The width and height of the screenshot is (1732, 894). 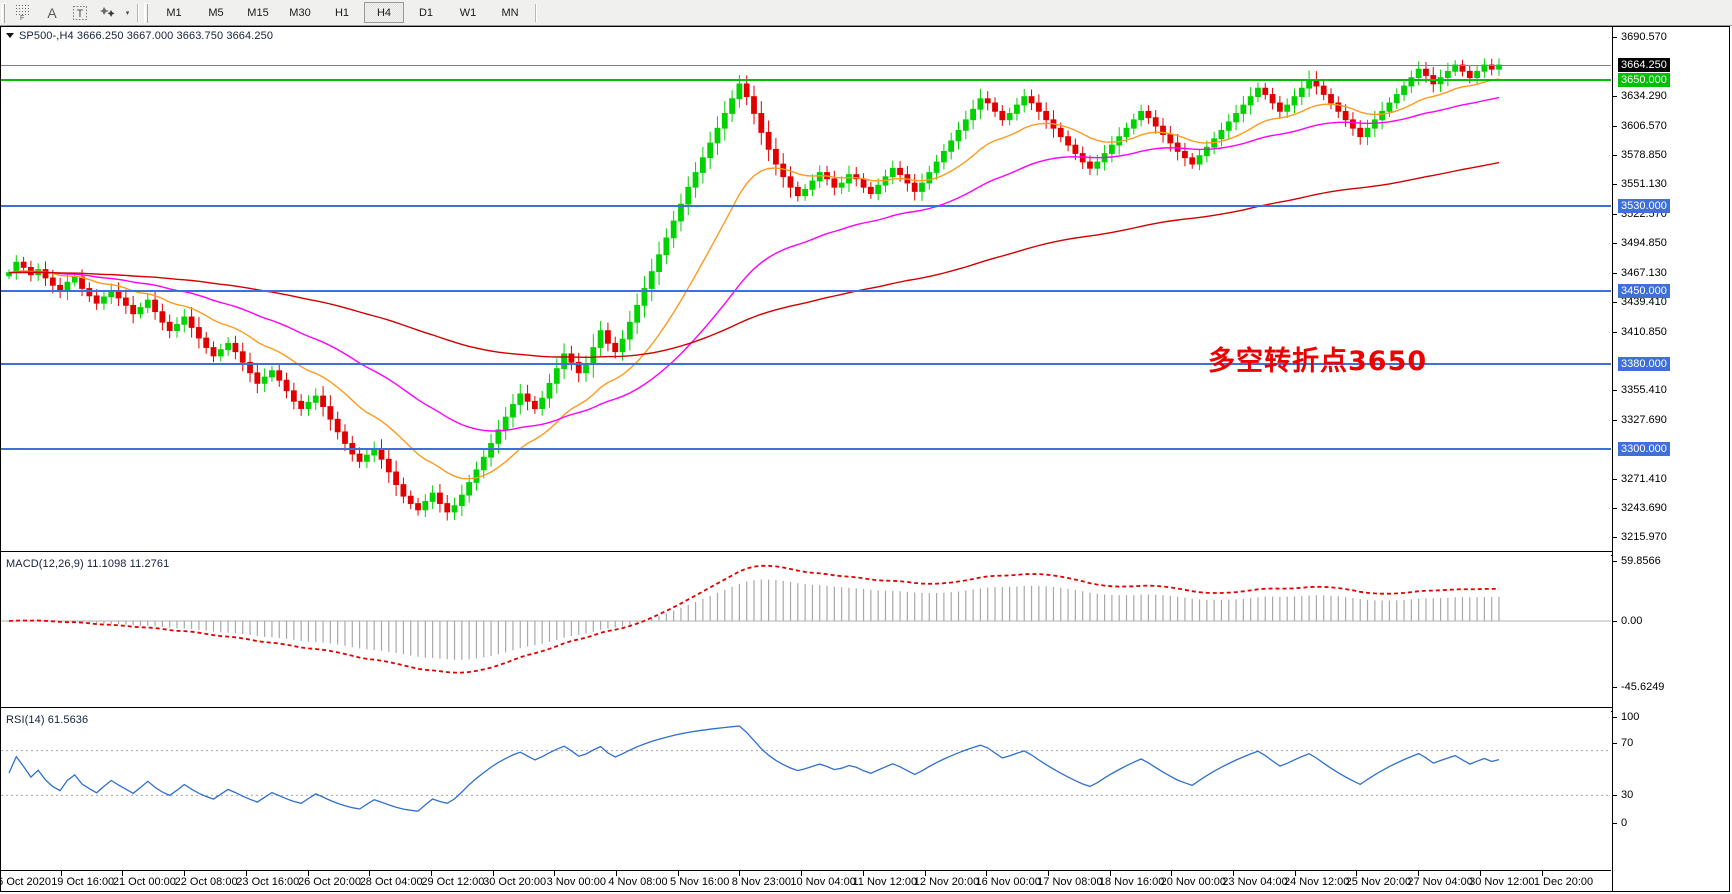 What do you see at coordinates (1644, 364) in the screenshot?
I see `level-price-tag: 3380.000` at bounding box center [1644, 364].